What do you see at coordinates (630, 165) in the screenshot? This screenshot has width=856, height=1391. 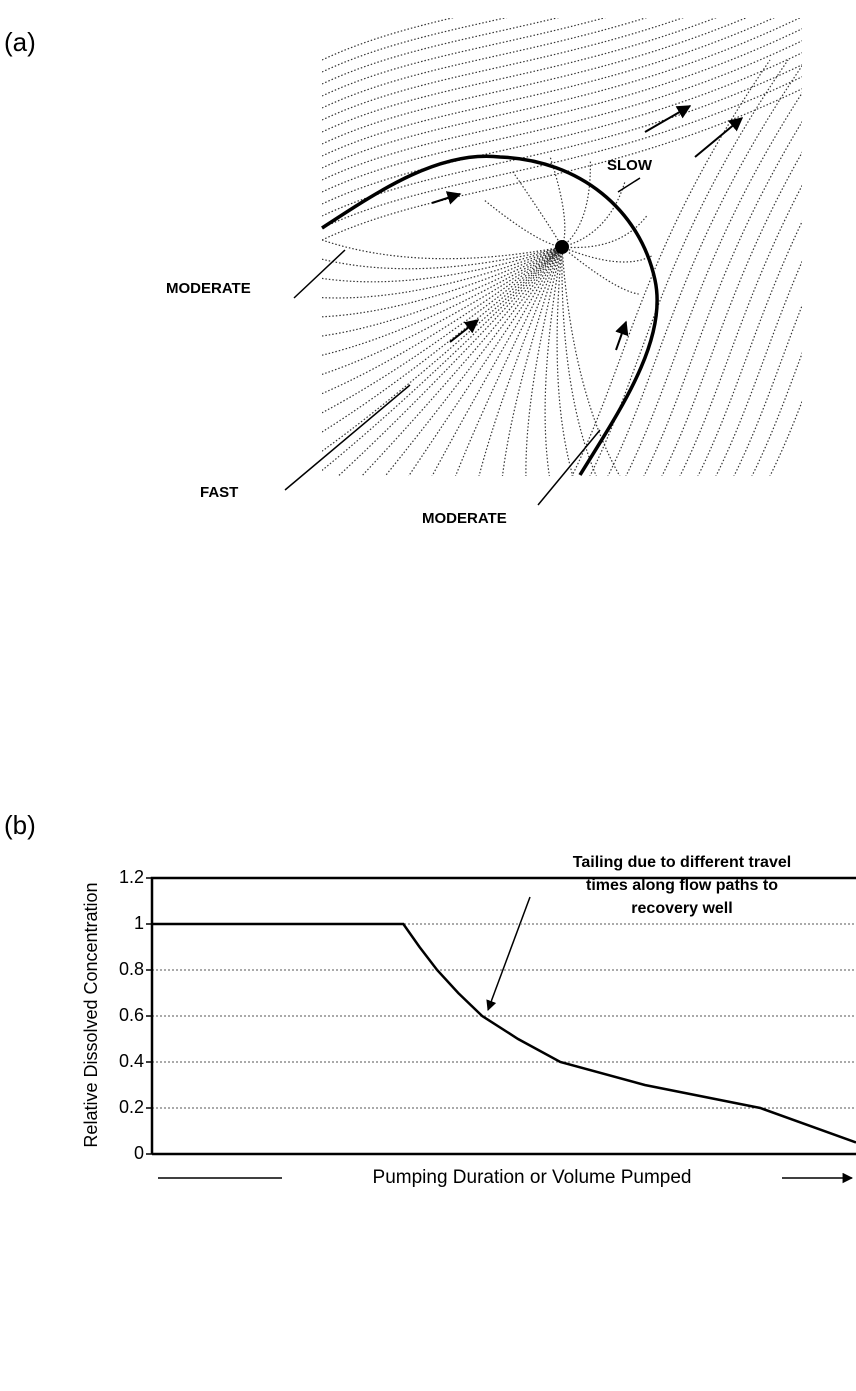 I see `label-slow: SLOW` at bounding box center [630, 165].